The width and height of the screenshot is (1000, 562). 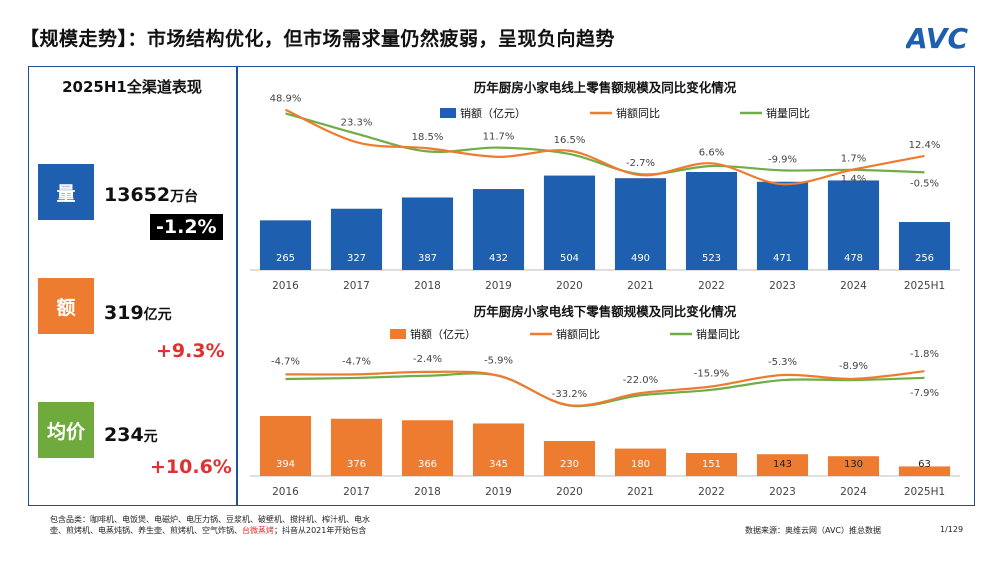 I want to click on bar-value-label: 504, so click(x=569, y=258).